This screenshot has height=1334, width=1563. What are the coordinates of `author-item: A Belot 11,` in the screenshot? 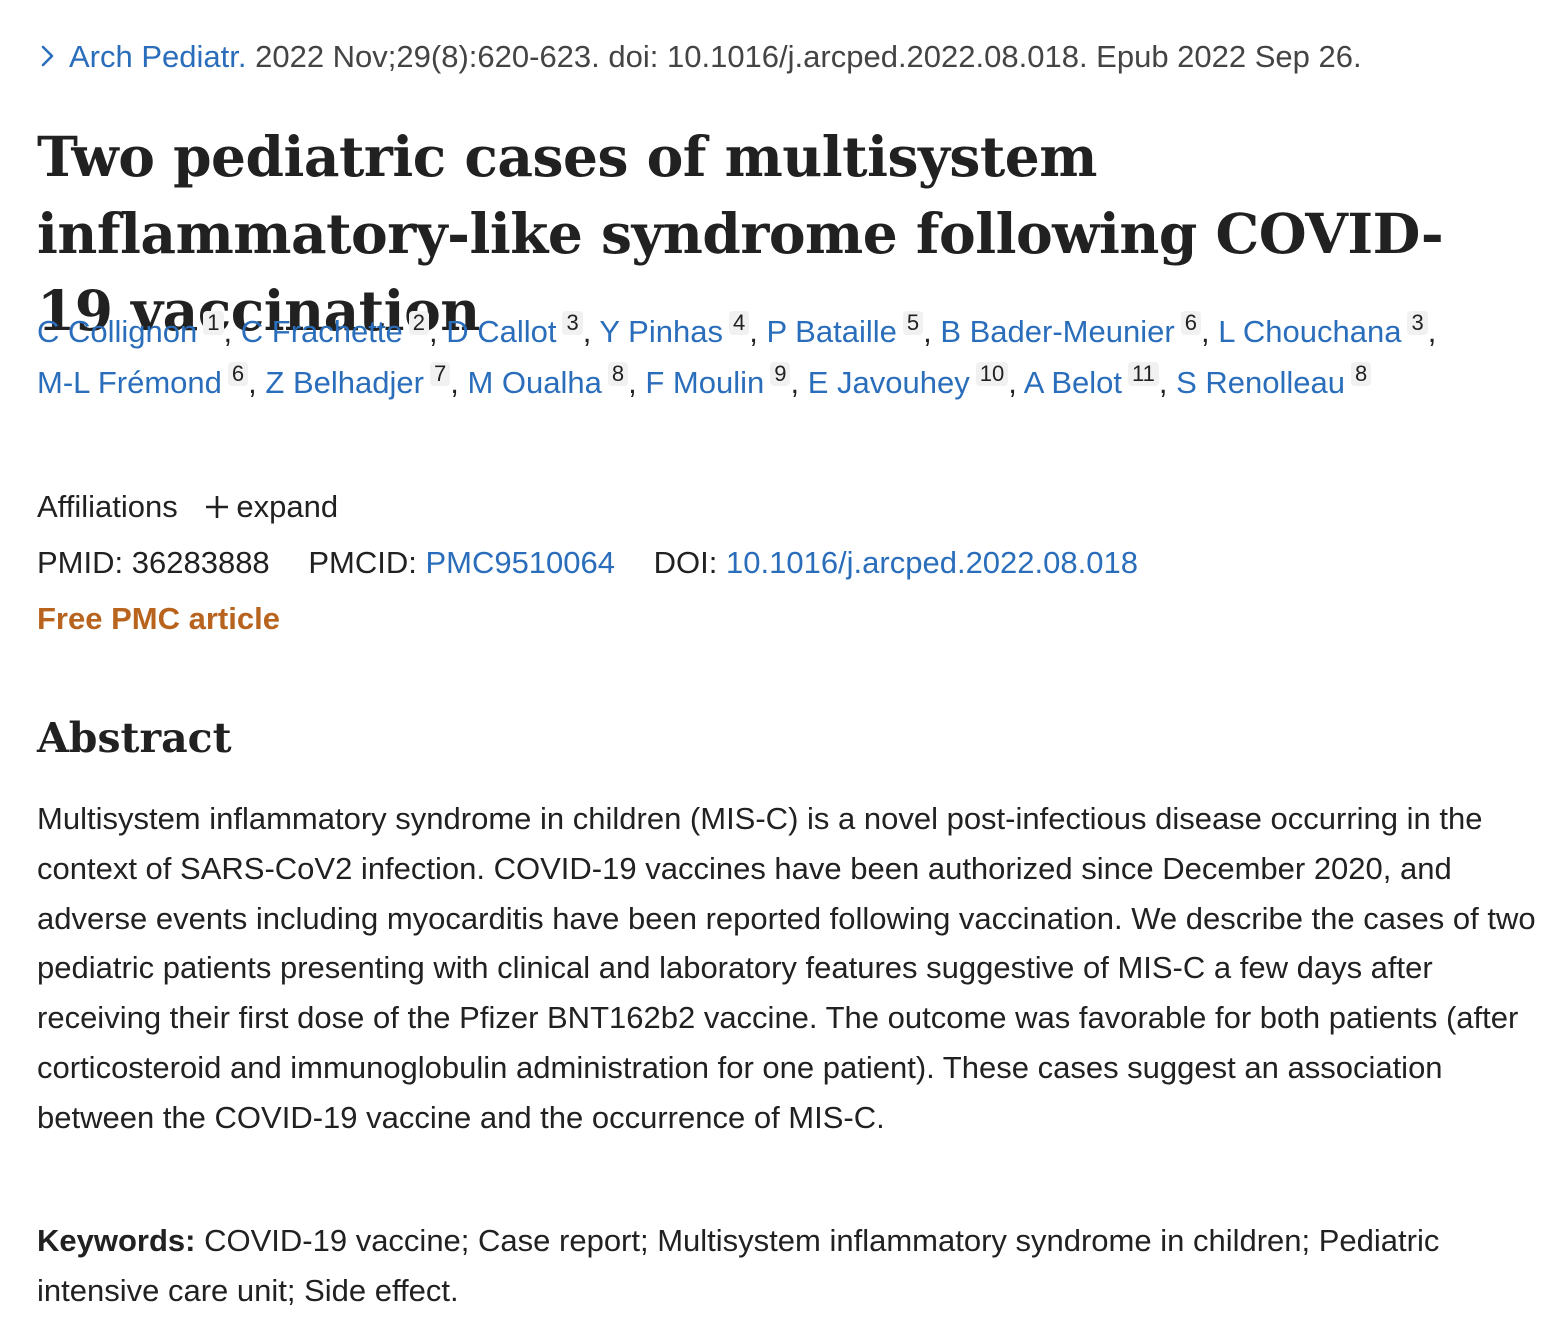 It's located at (1095, 381).